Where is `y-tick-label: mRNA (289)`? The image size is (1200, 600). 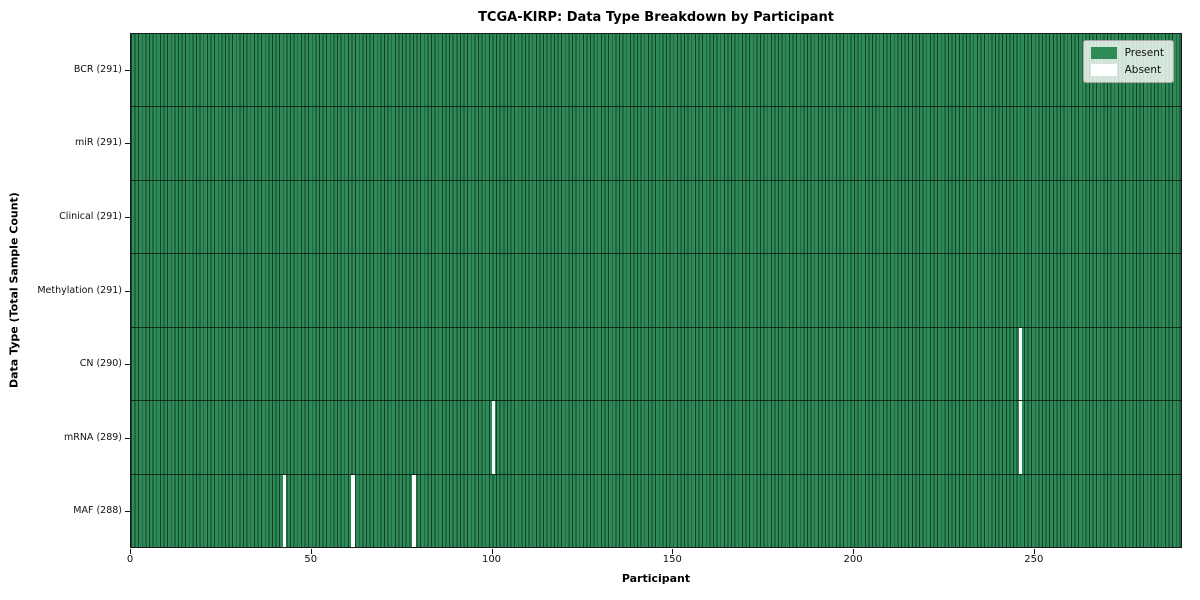 y-tick-label: mRNA (289) is located at coordinates (92, 437).